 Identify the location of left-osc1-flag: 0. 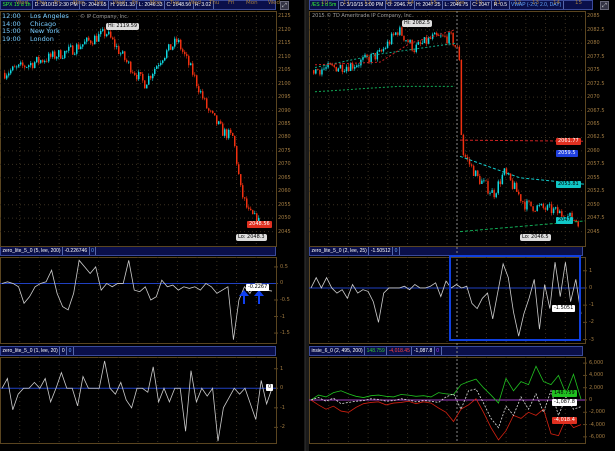
(93, 251).